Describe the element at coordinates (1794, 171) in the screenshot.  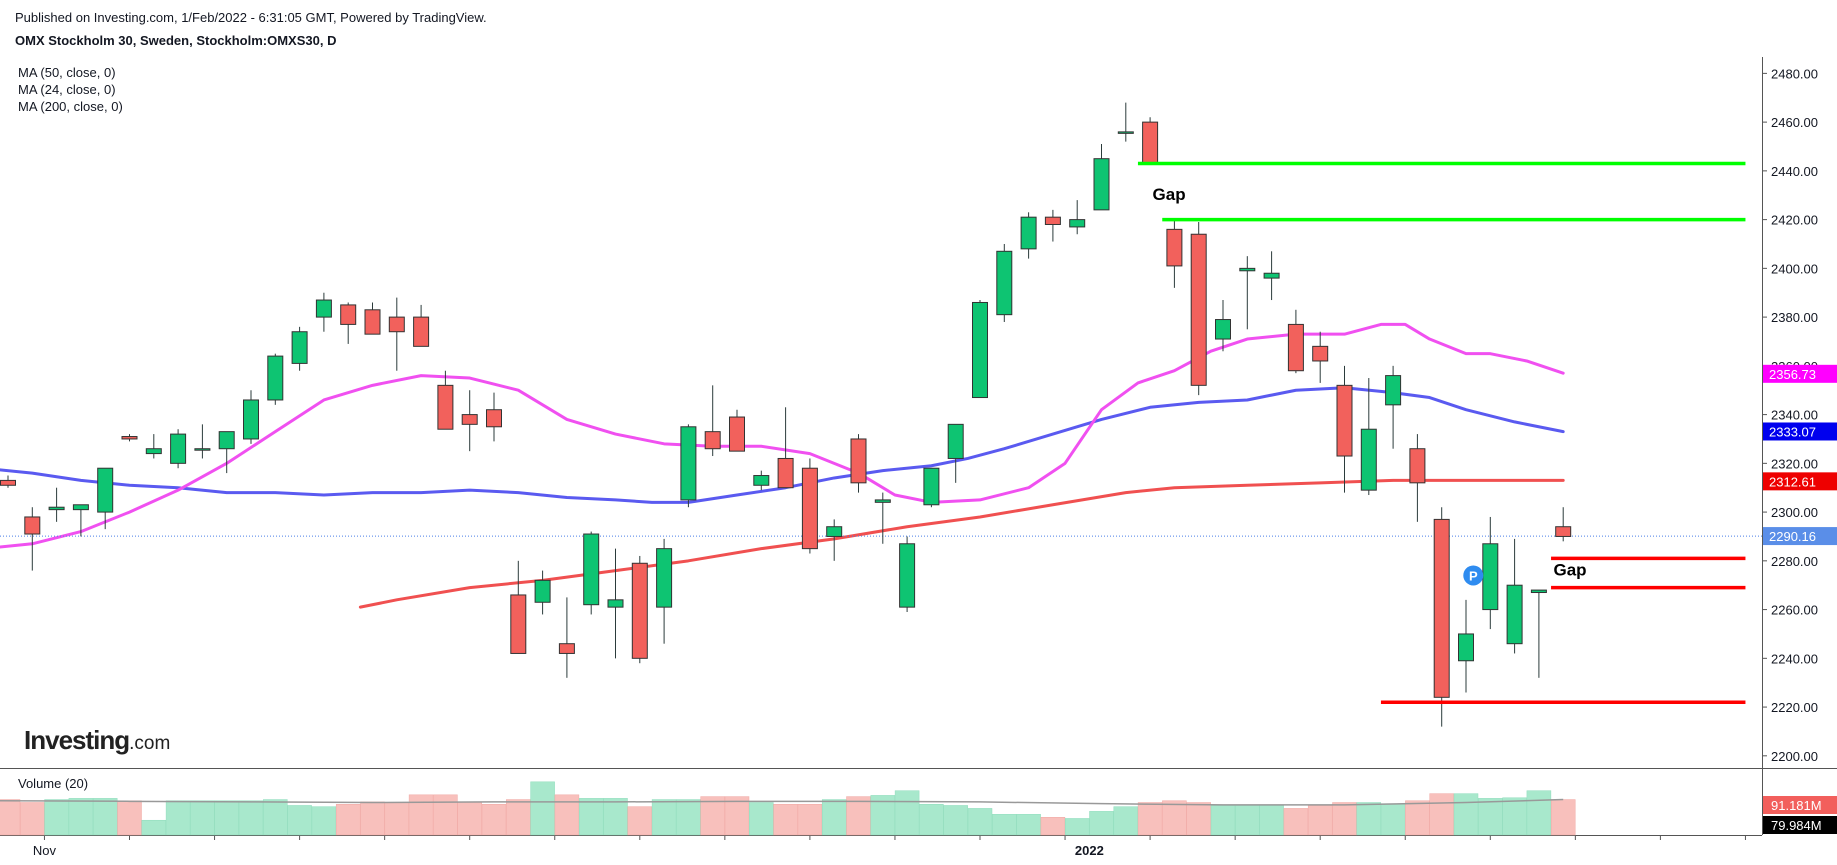
I see `price-tick-label: 2440.00` at that location.